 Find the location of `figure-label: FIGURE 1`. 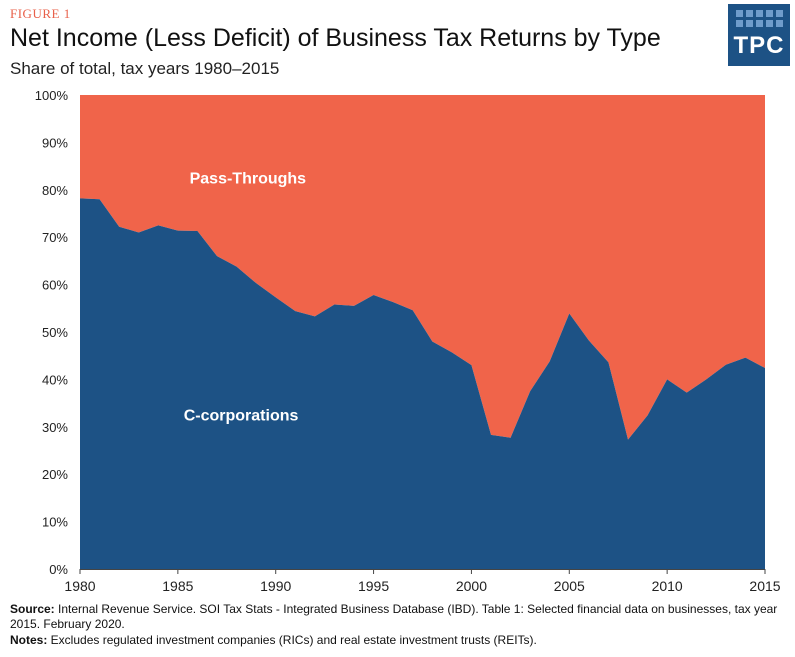

figure-label: FIGURE 1 is located at coordinates (40, 13).